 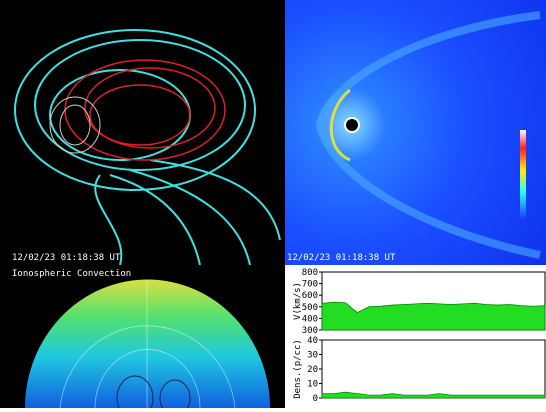 I want to click on y-axis-label: Dens.(p/cc), so click(x=298, y=369).